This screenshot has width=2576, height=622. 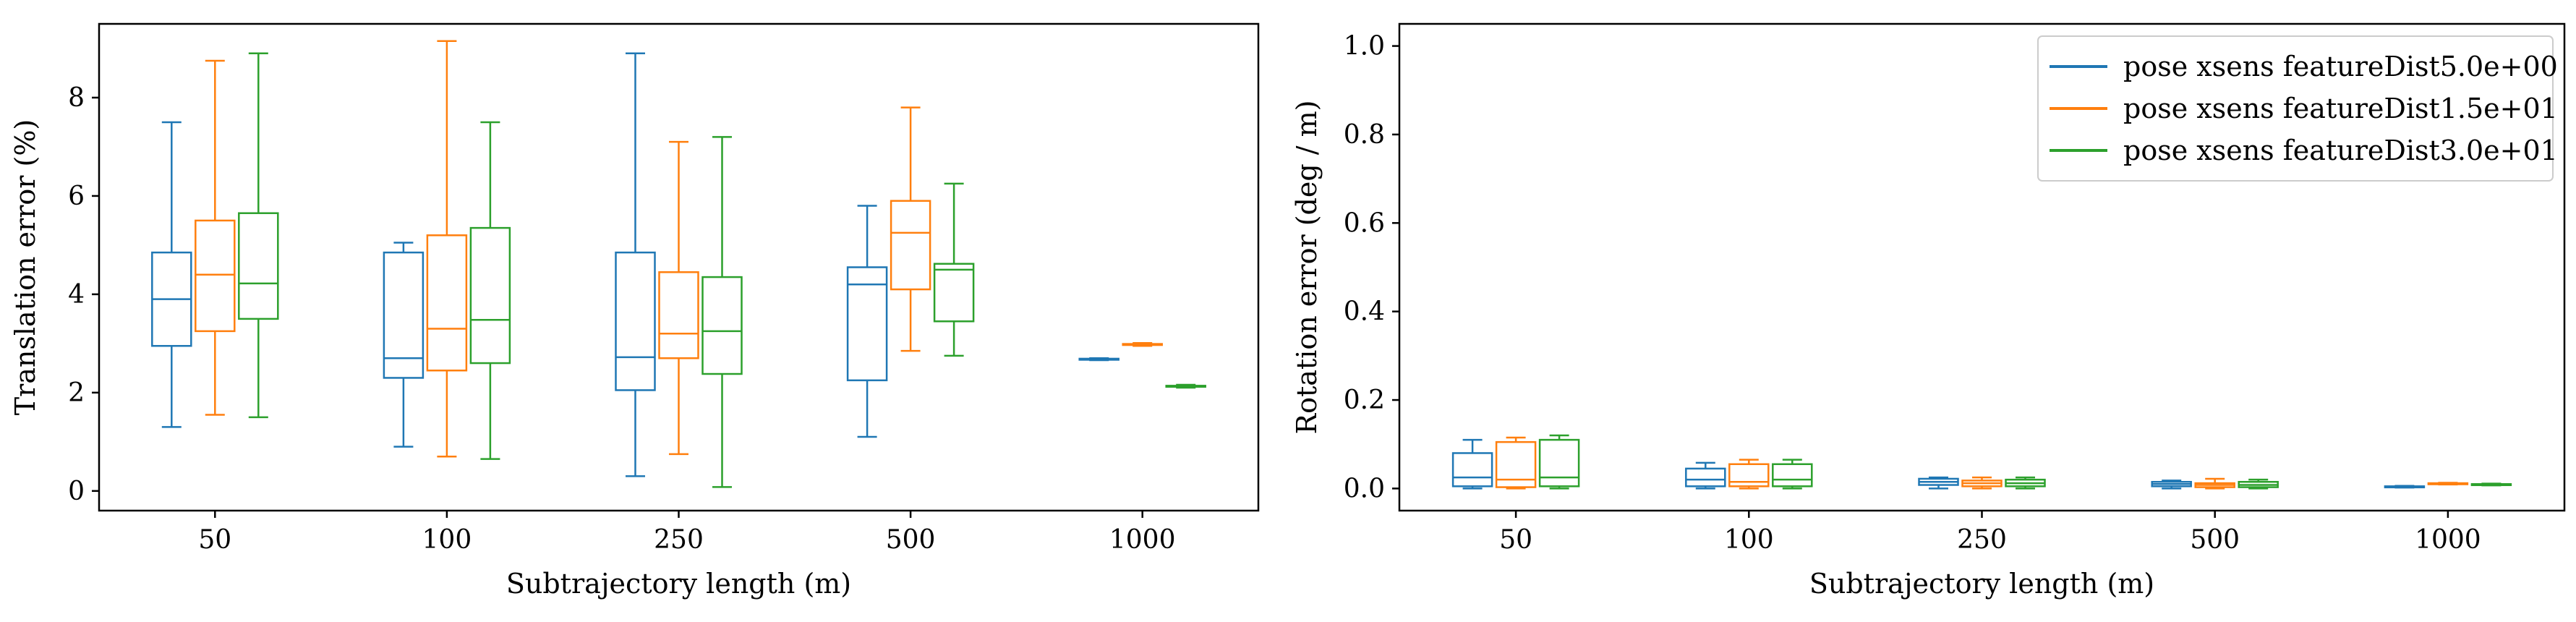 What do you see at coordinates (1364, 223) in the screenshot?
I see `y-tick-label: 0.6` at bounding box center [1364, 223].